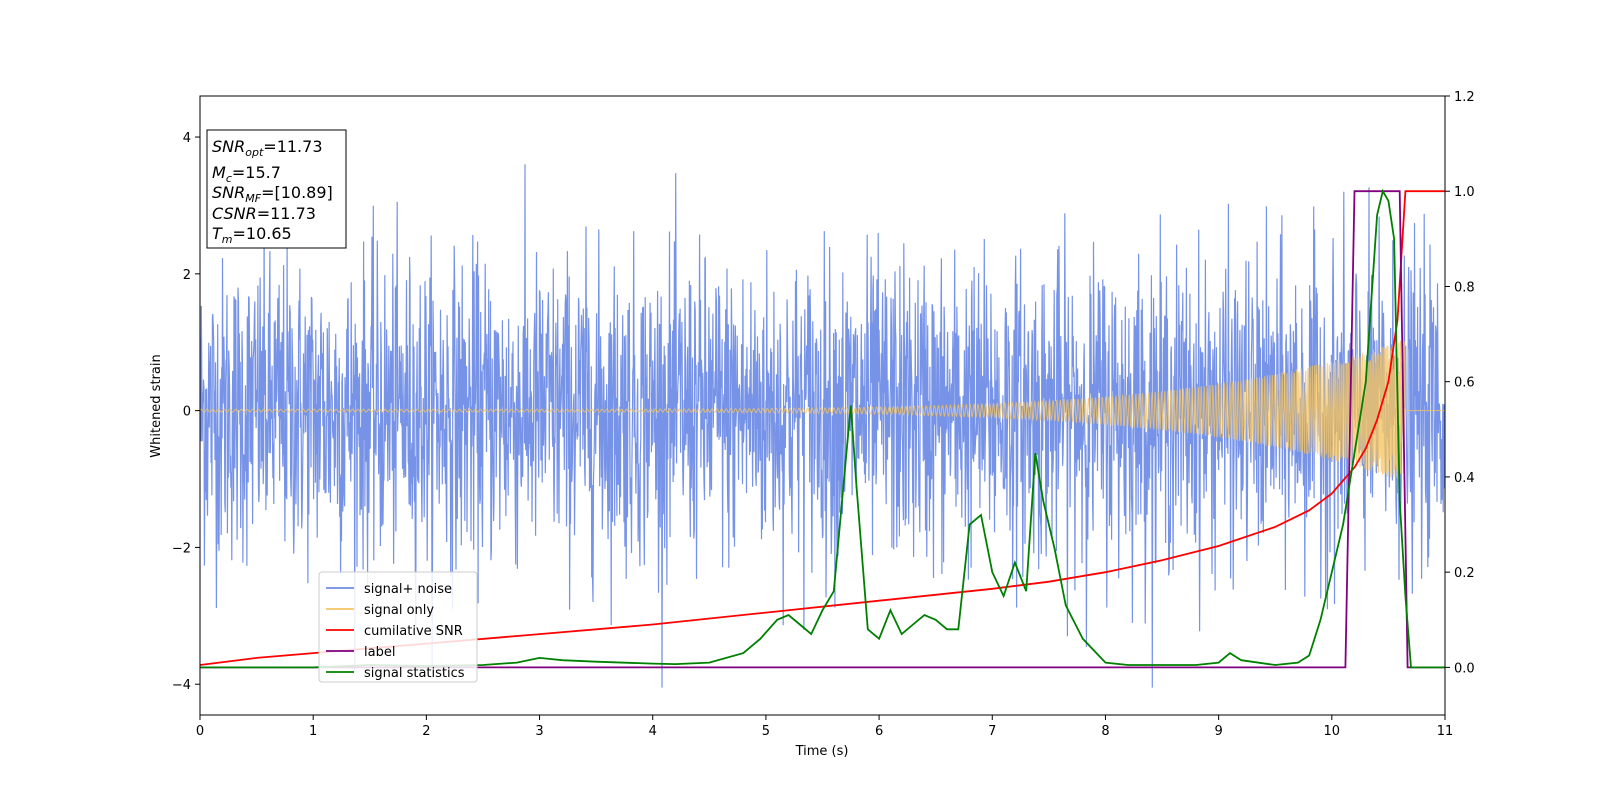 This screenshot has width=1600, height=800. What do you see at coordinates (992, 731) in the screenshot?
I see `x-tick-label: 7` at bounding box center [992, 731].